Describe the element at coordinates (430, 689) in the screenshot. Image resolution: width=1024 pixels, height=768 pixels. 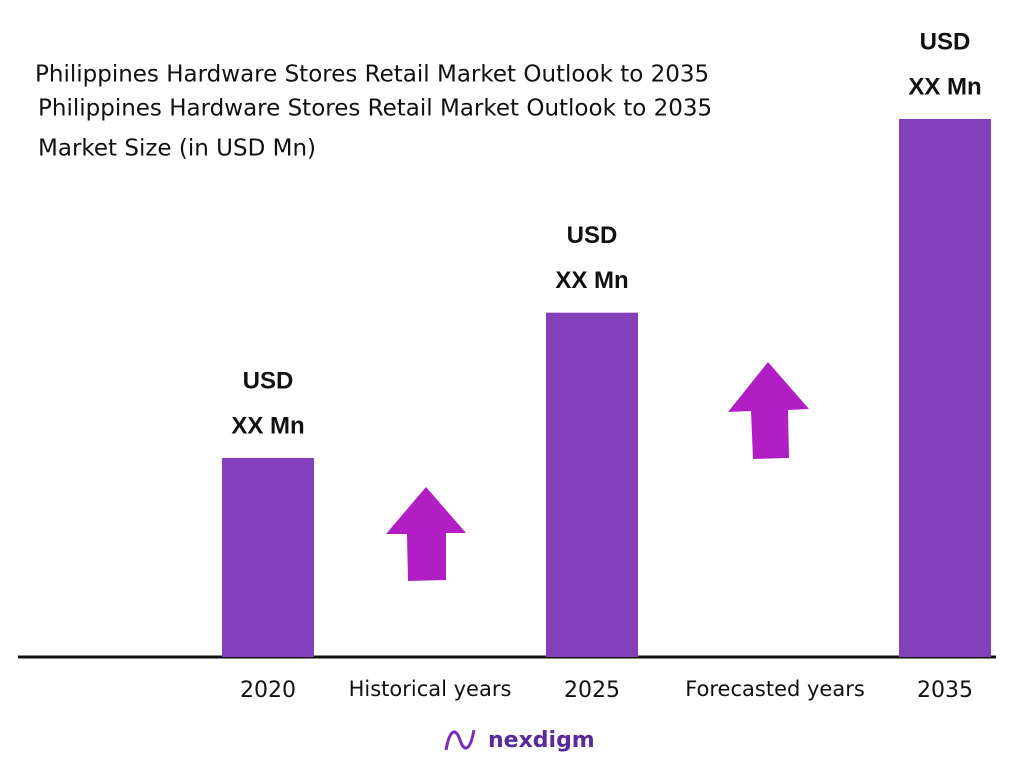
I see `annotation: Historical years` at that location.